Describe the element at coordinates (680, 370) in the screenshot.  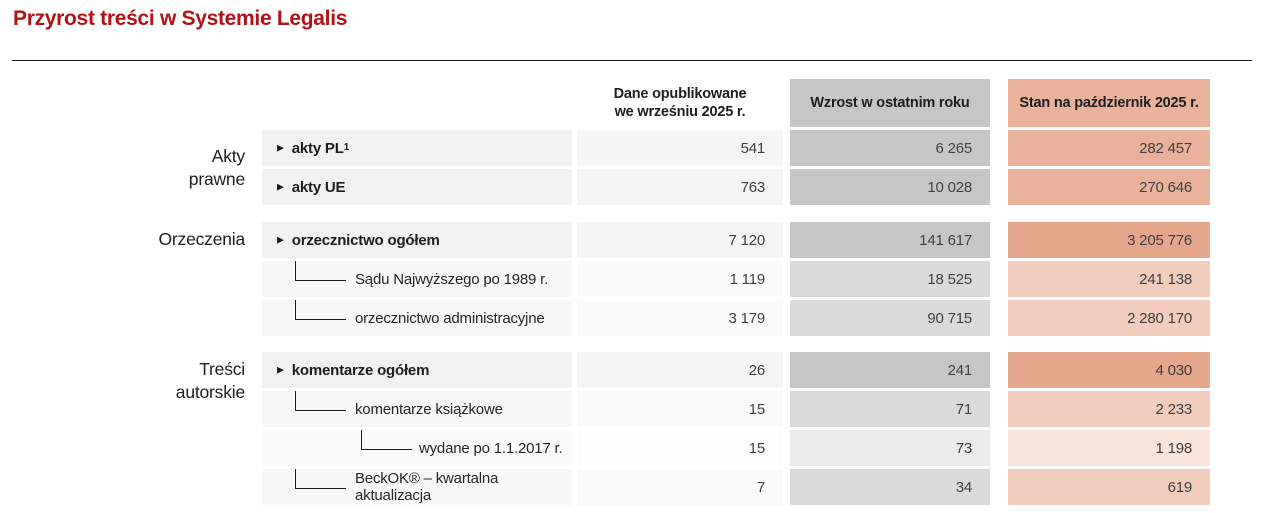
I see `published-value: 26` at that location.